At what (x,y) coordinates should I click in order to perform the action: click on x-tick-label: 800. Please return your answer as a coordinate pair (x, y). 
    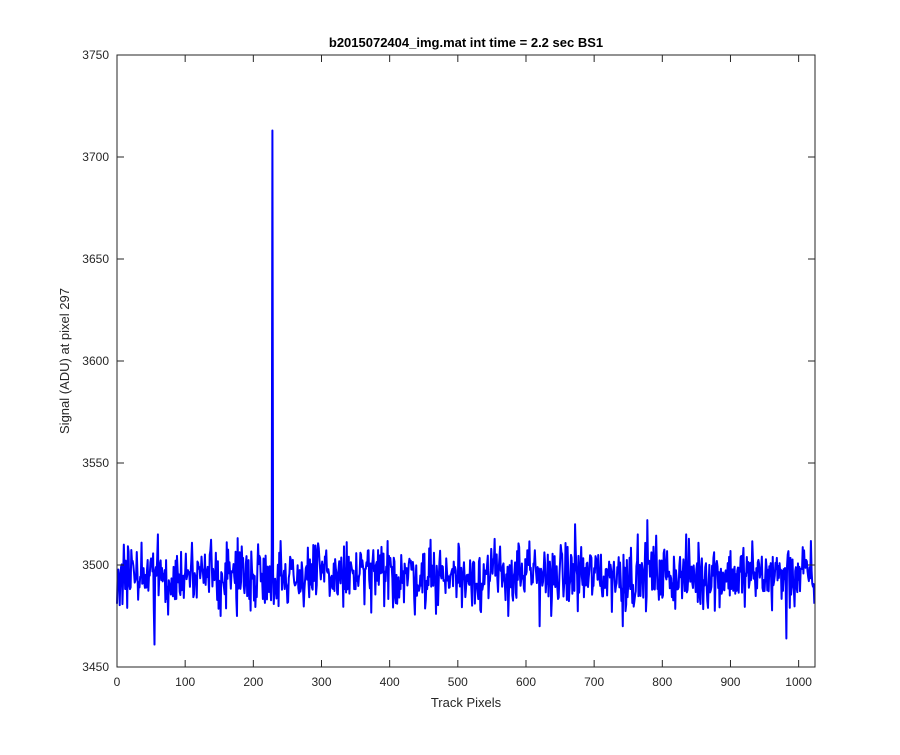
    Looking at the image, I should click on (662, 682).